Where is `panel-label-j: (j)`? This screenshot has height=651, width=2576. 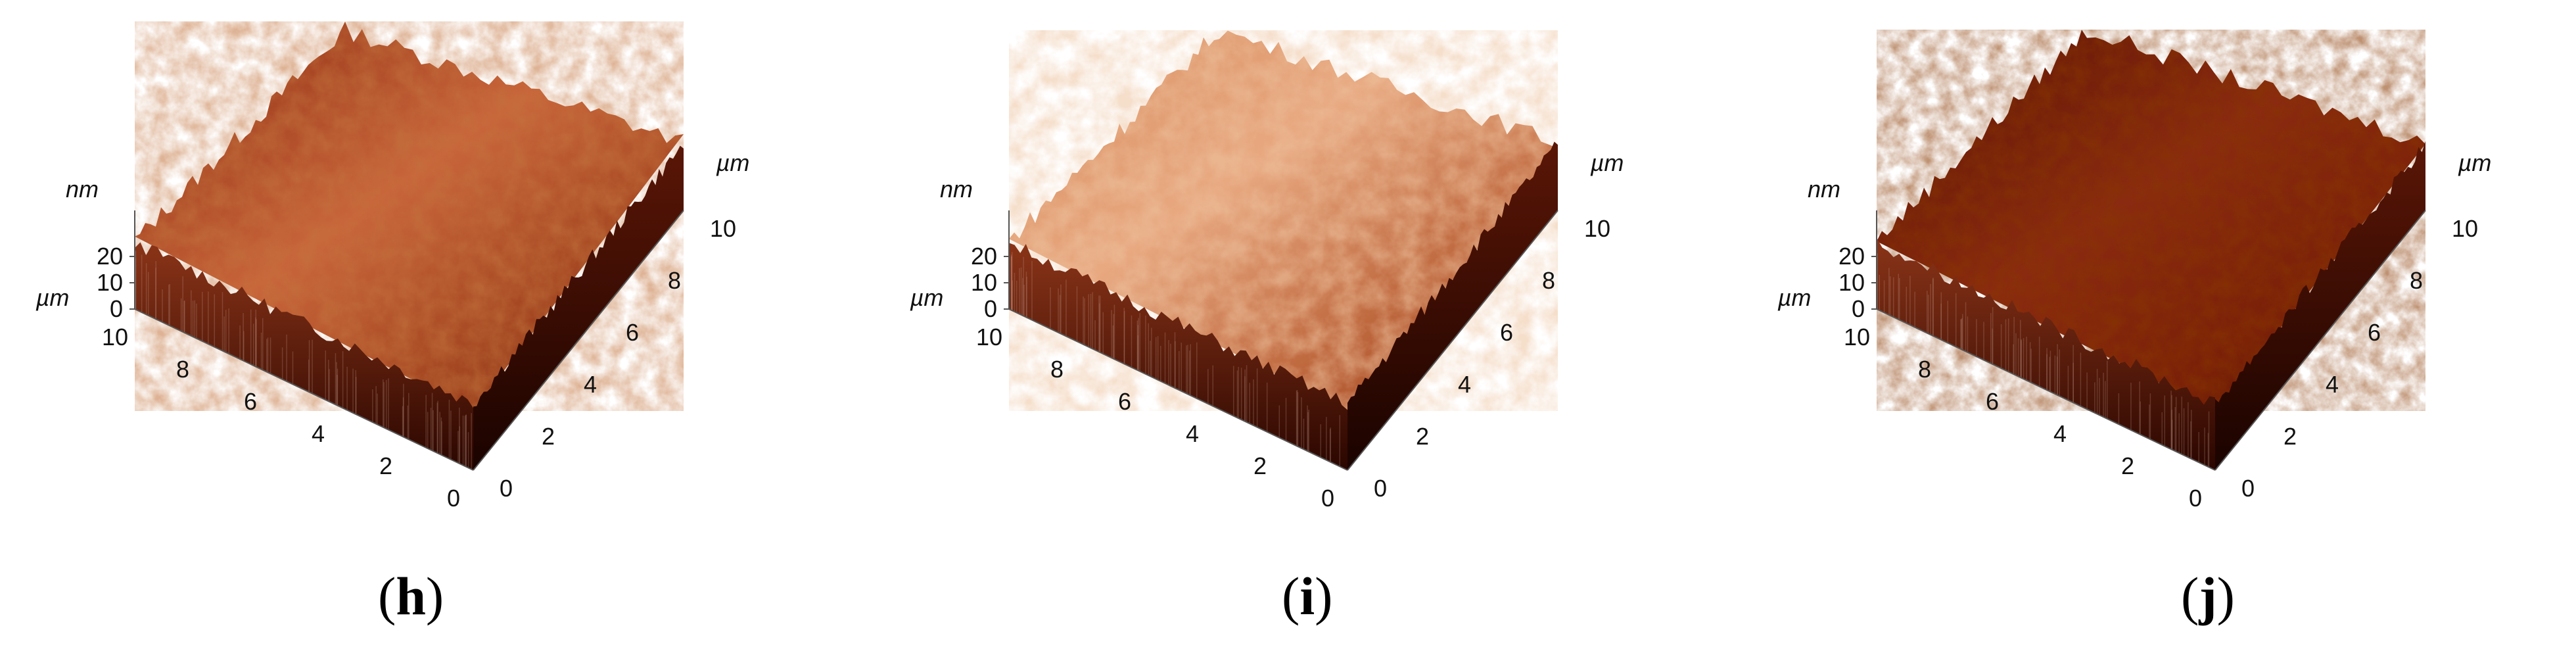
panel-label-j: (j) is located at coordinates (2208, 596).